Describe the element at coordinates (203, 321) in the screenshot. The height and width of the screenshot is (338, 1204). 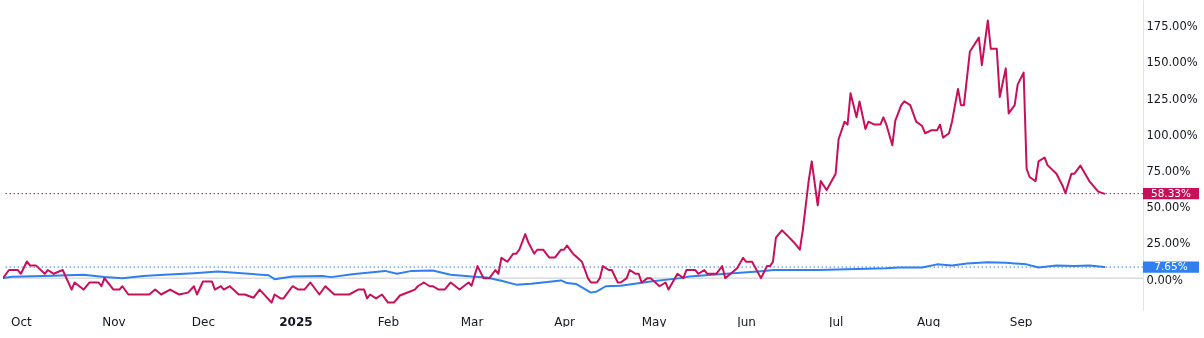
I see `x-tick-label: Dec` at that location.